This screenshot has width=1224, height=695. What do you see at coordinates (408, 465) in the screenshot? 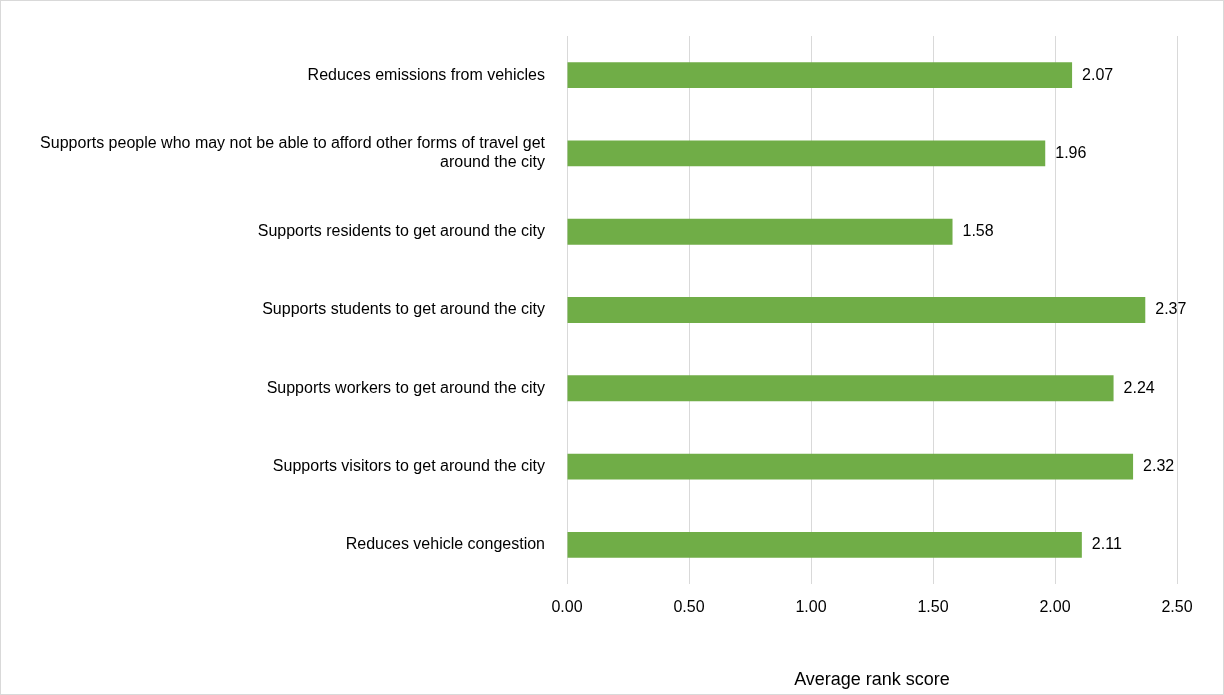
I see `y-tick-label: Supports visitors to get around the city` at bounding box center [408, 465].